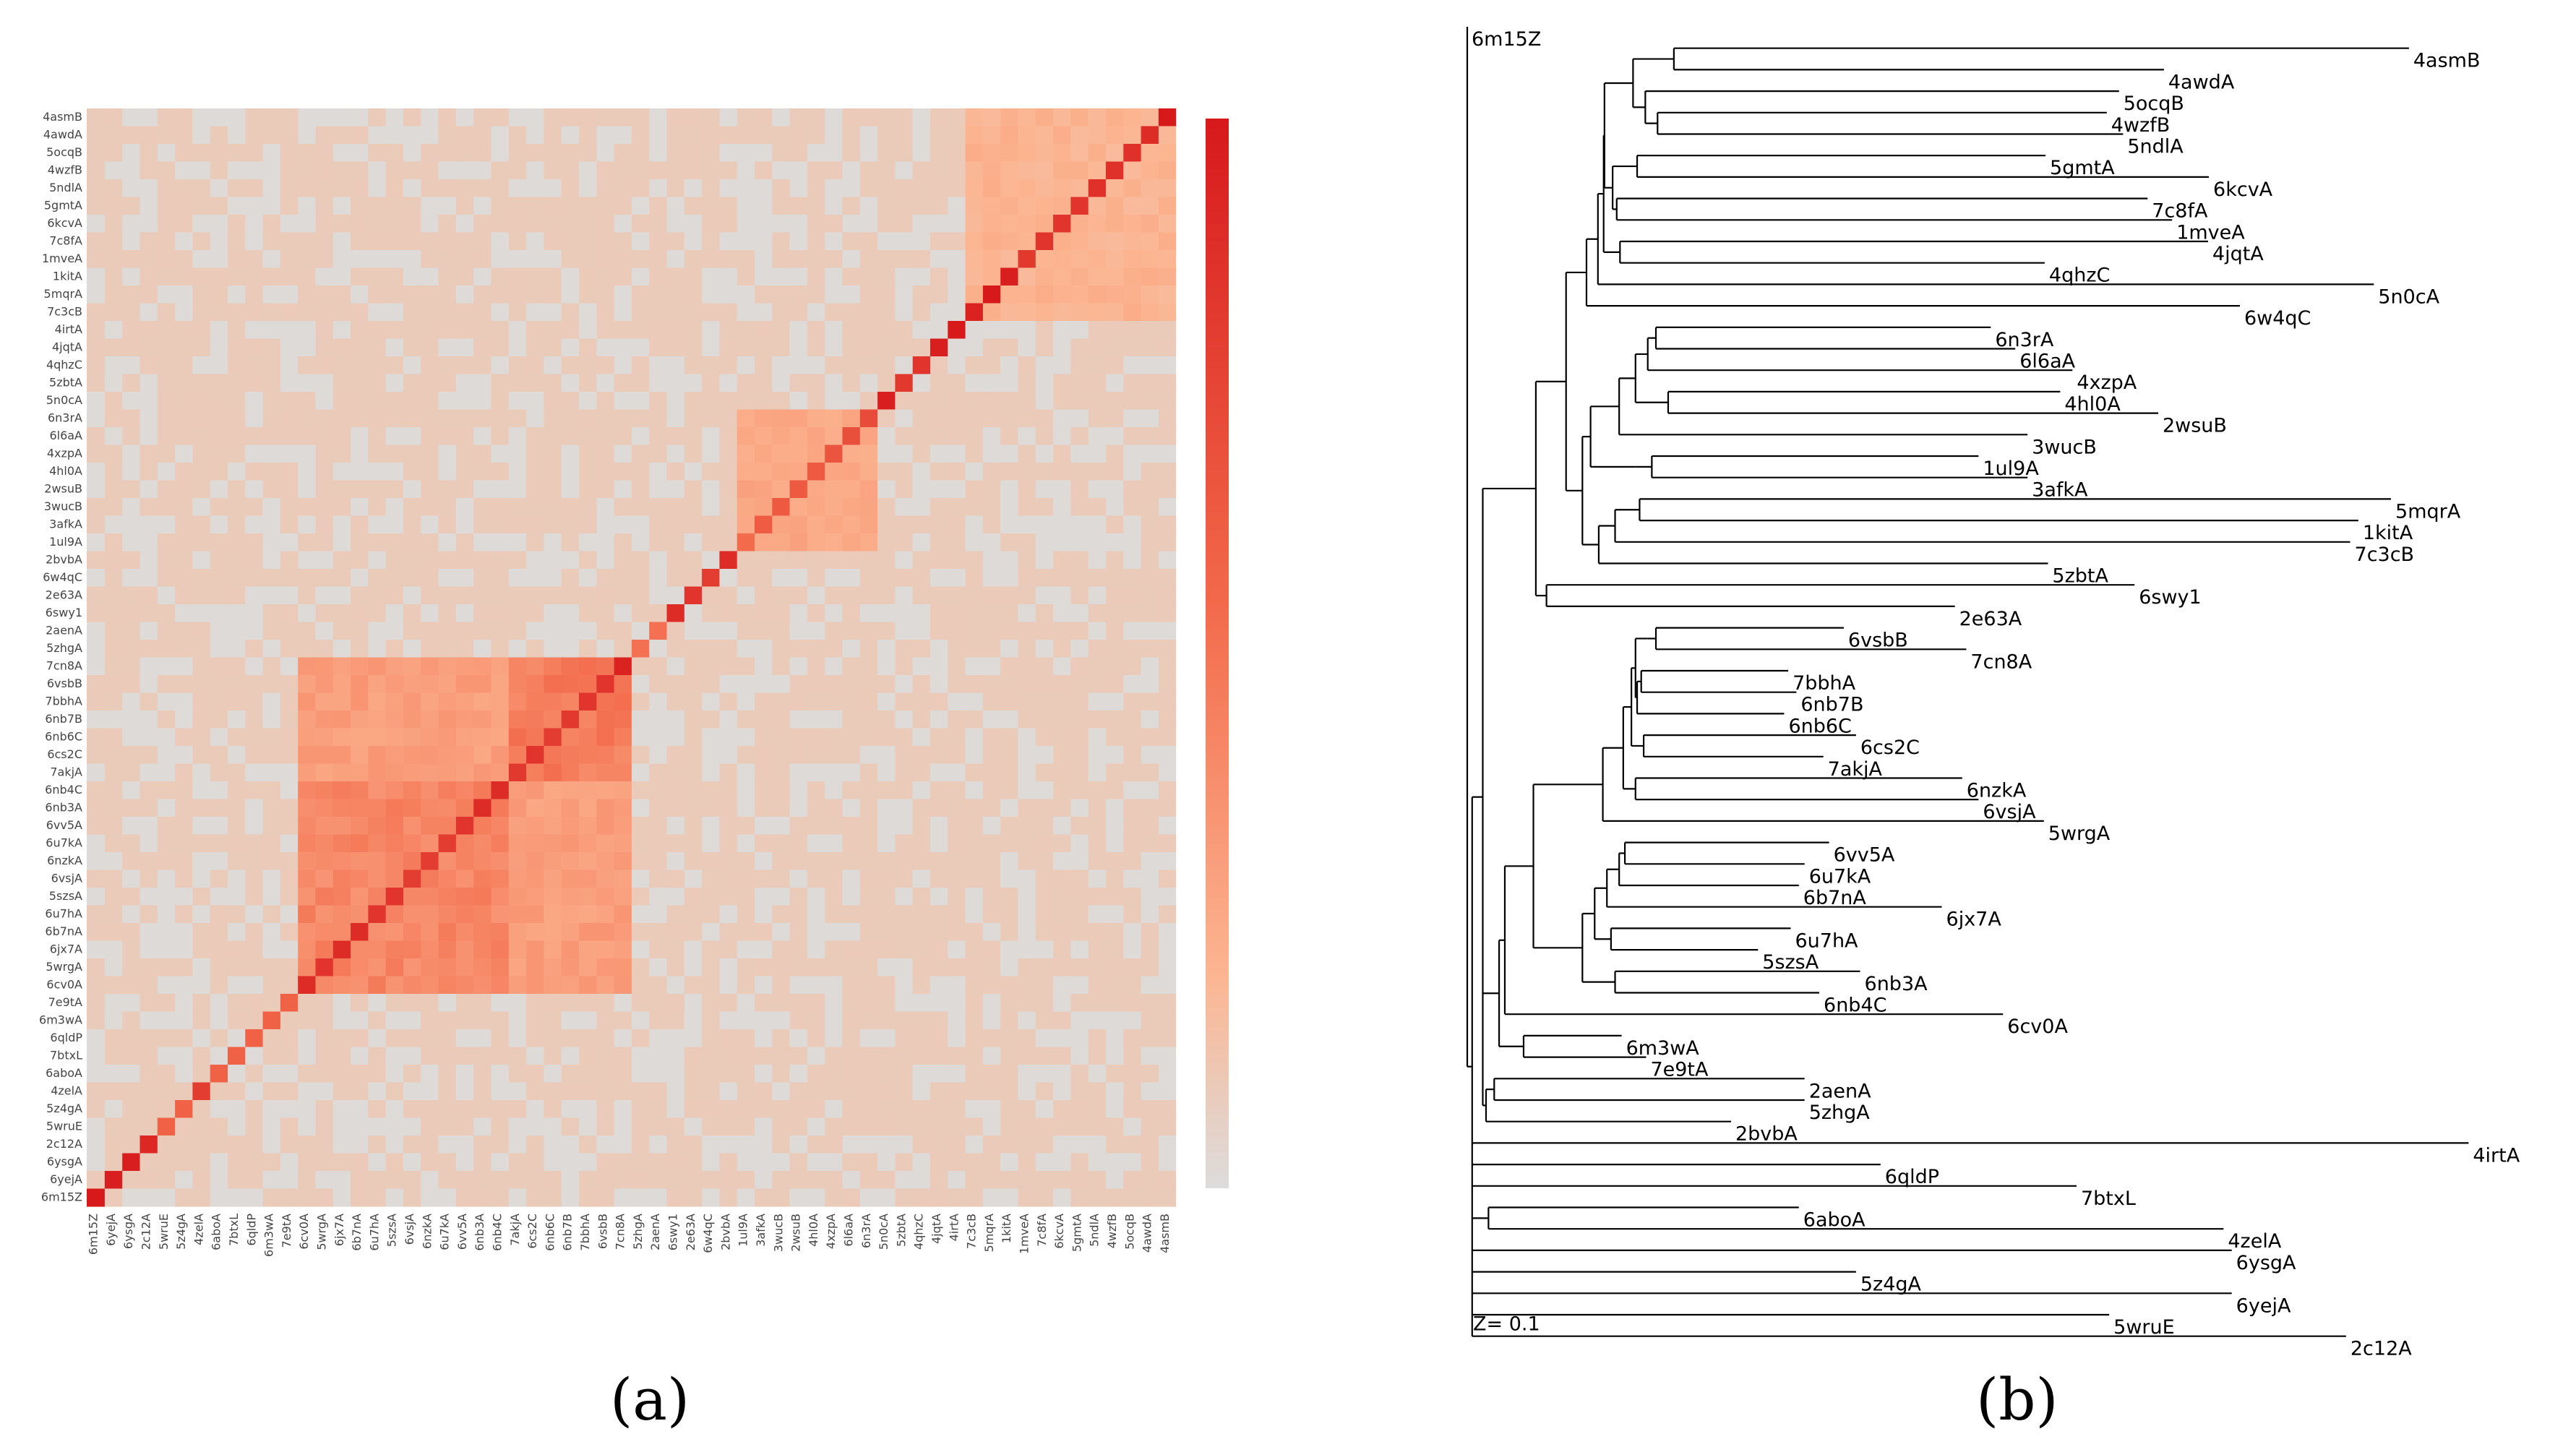  Describe the element at coordinates (2154, 104) in the screenshot. I see `tree-leaf-label: 5ocqB` at that location.